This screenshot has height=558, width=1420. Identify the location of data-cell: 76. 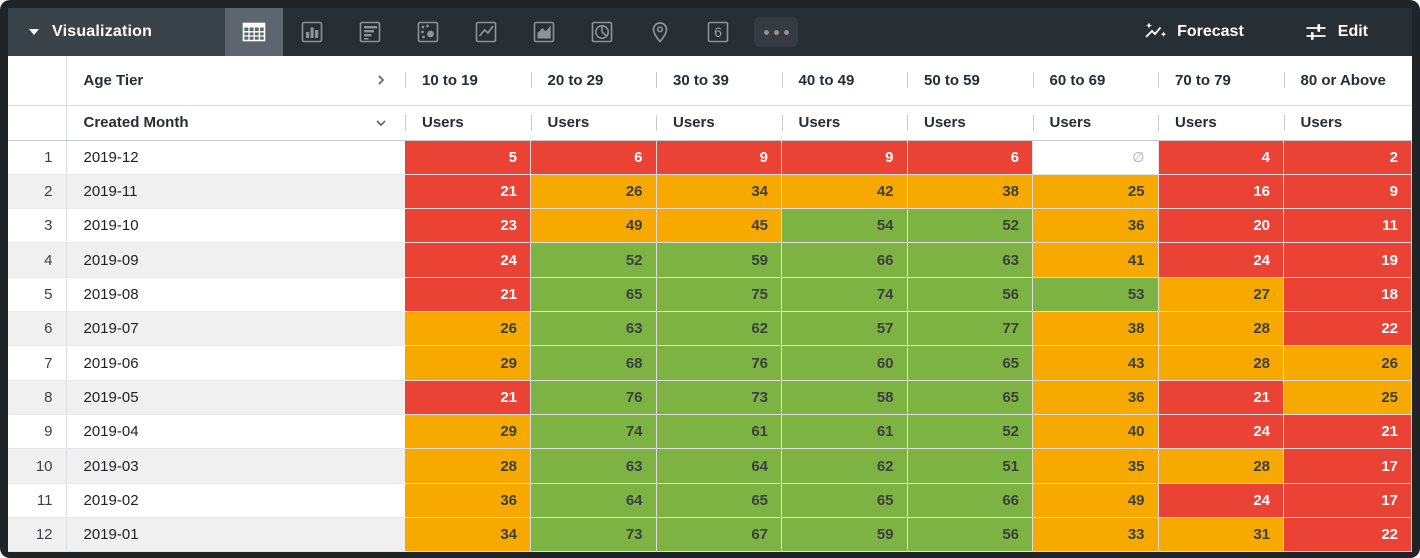
(719, 363).